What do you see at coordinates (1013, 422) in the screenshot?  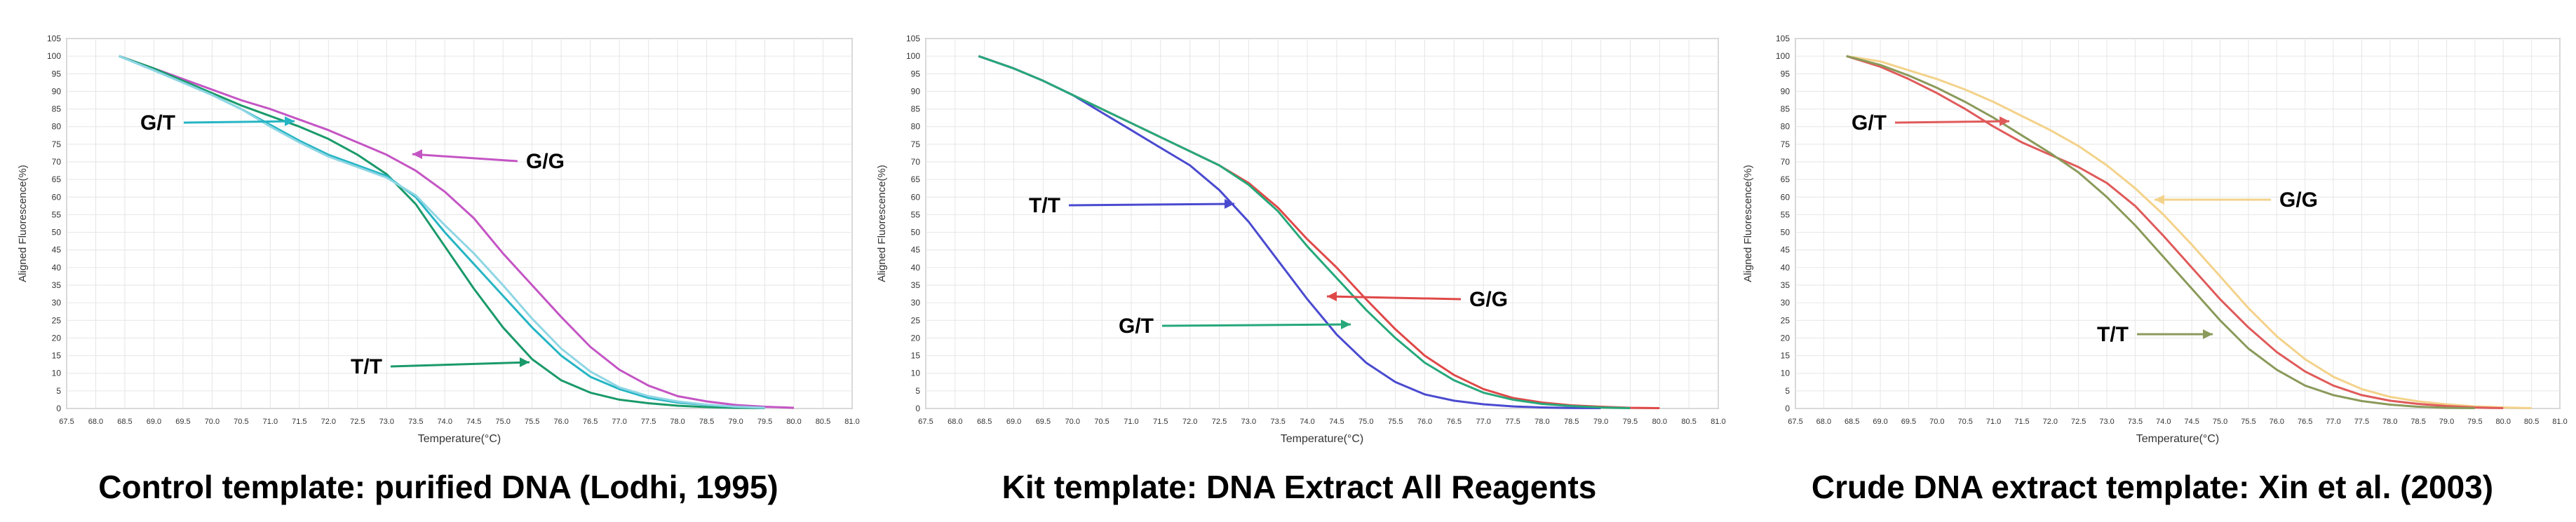 I see `x-tick-label: 69.0` at bounding box center [1013, 422].